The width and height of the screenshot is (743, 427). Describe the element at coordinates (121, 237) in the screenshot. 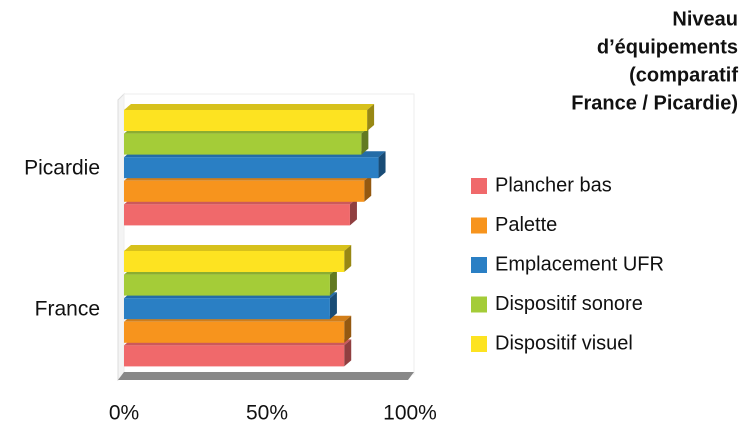

I see `left-wall` at that location.